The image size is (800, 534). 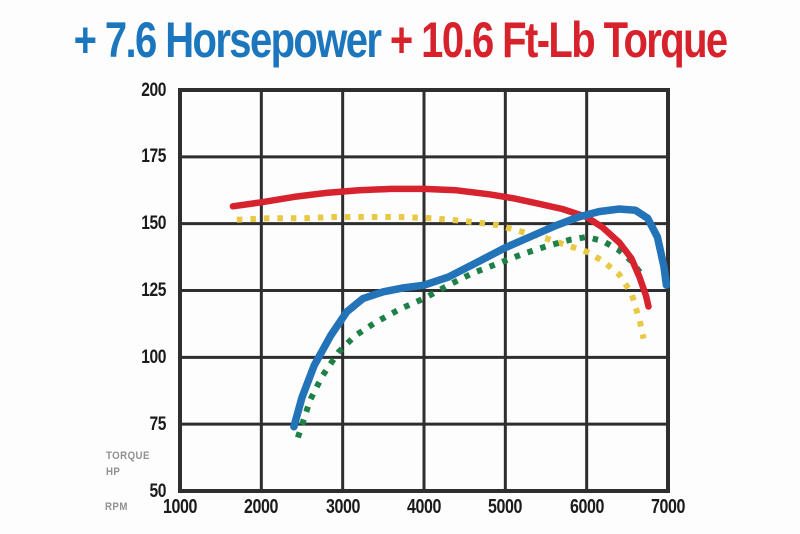 I want to click on y-tick-label: 200, so click(x=153, y=90).